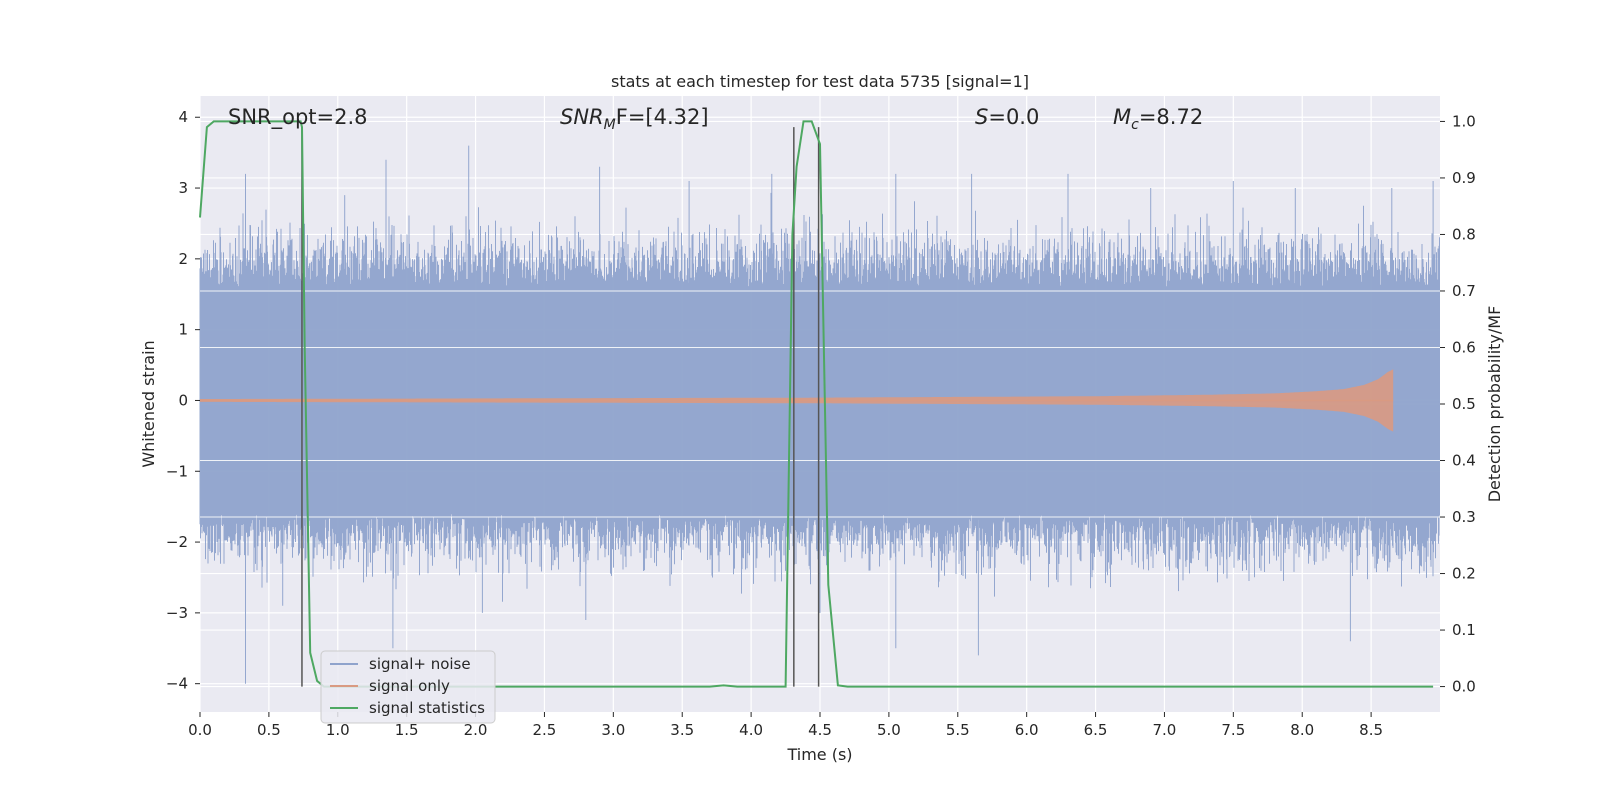 The image size is (1600, 800). Describe the element at coordinates (183, 188) in the screenshot. I see `y-tick-label: 3` at that location.